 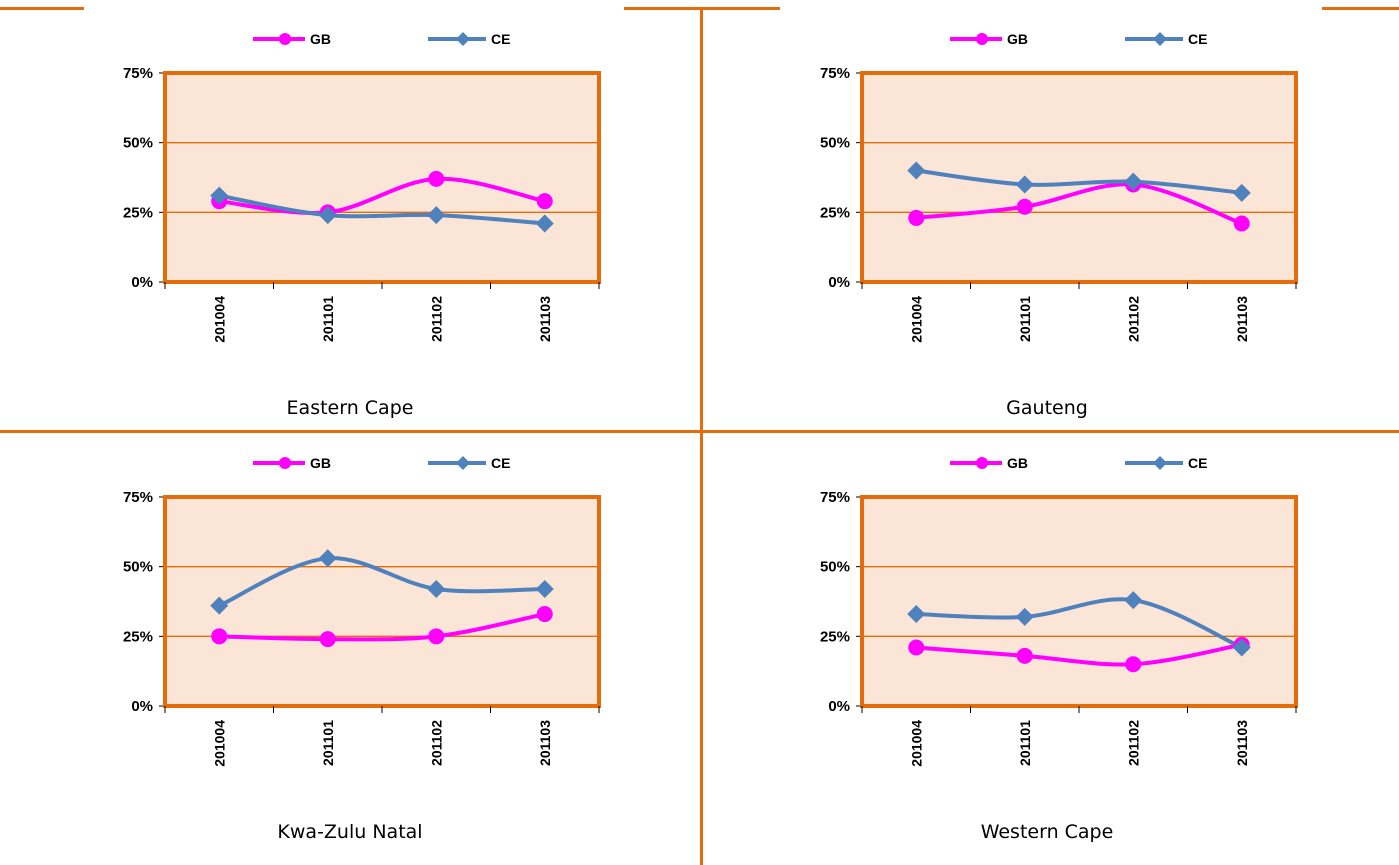 I want to click on chart-western-cape: 0% 25% 50% 75% 201004 201101 201102 201103 GB CE, so click(x=1059, y=611).